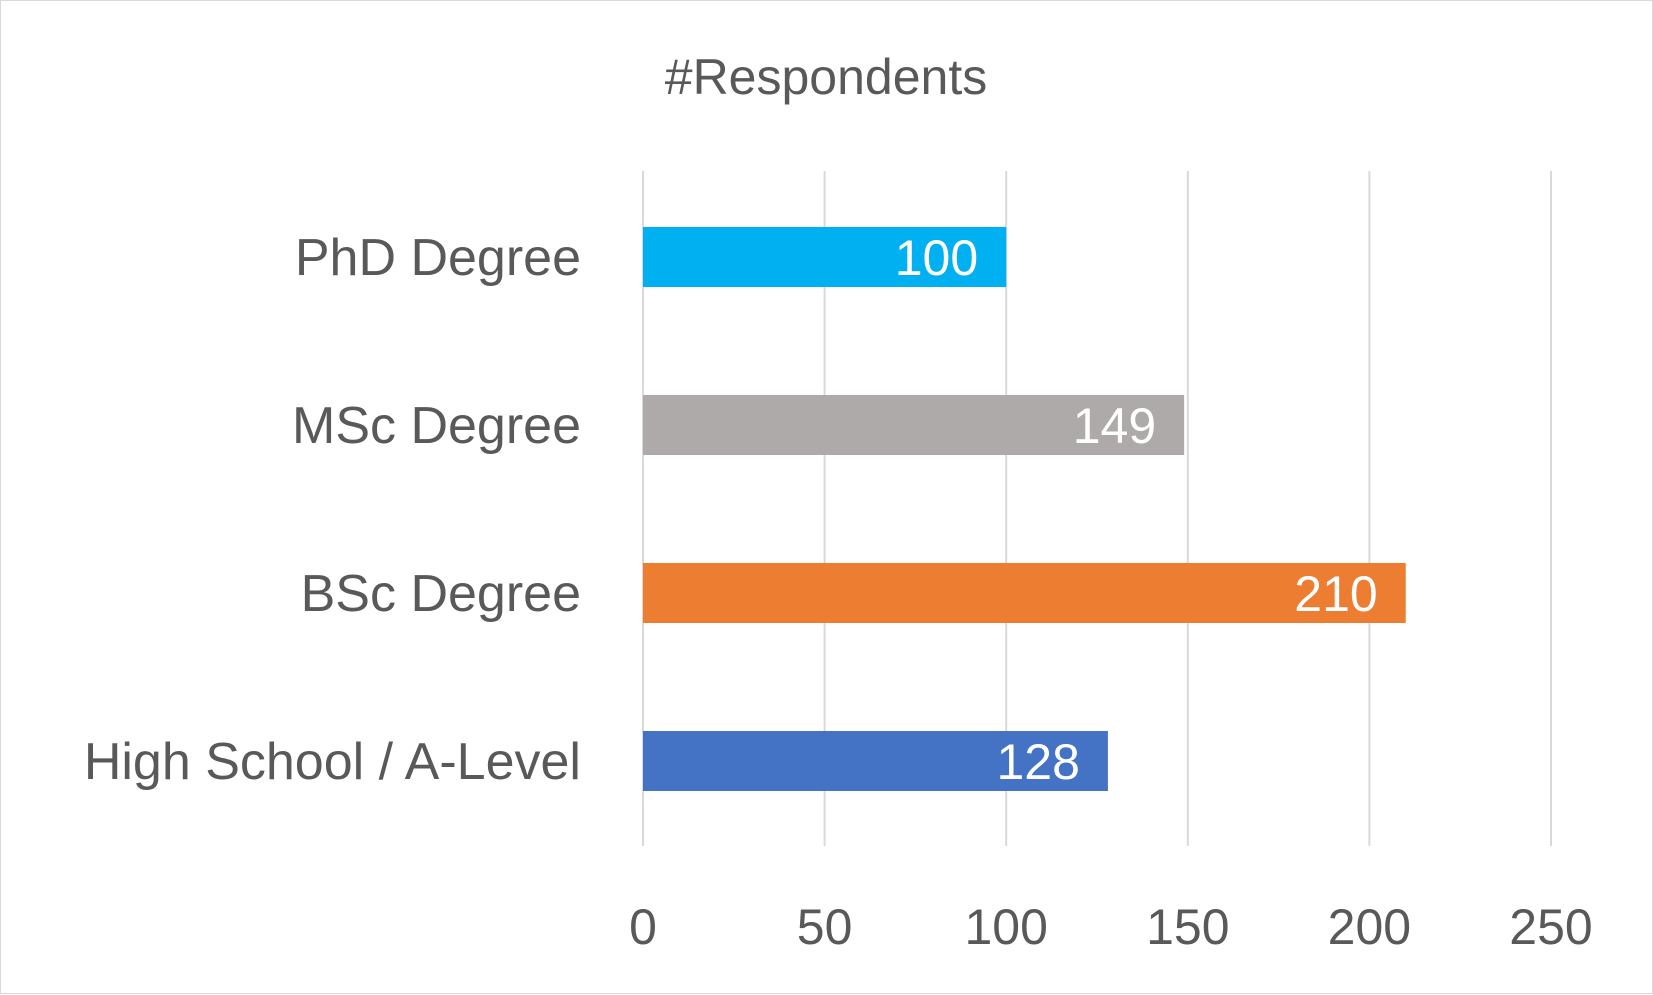  I want to click on data-label: 100, so click(936, 258).